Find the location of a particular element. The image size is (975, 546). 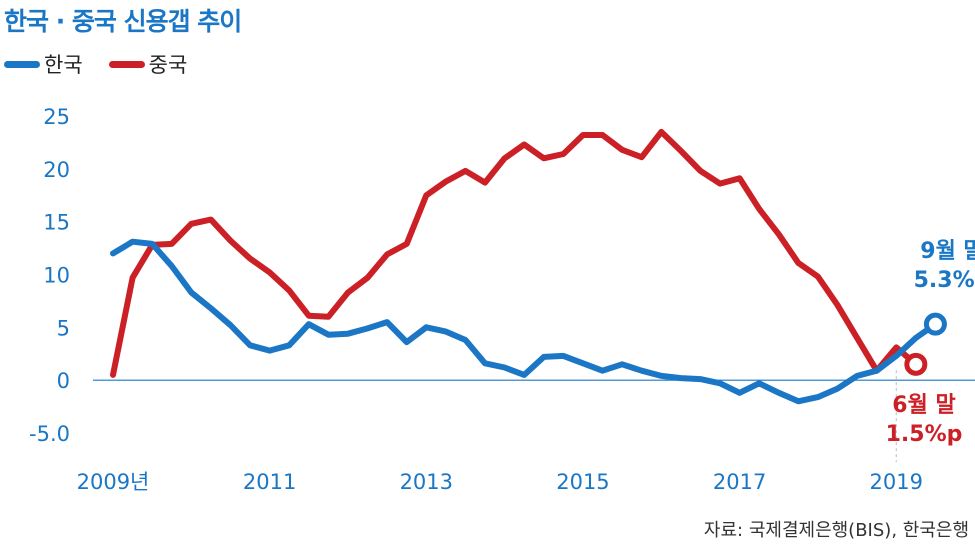

y-tick-label: -5.0 is located at coordinates (49, 434).